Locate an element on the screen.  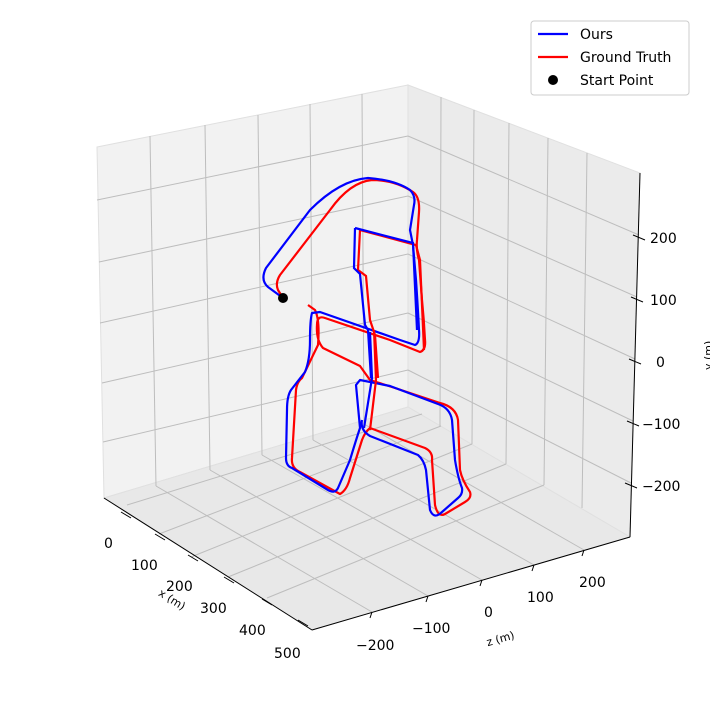
series-ground-truth-line is located at coordinates (373, 347).